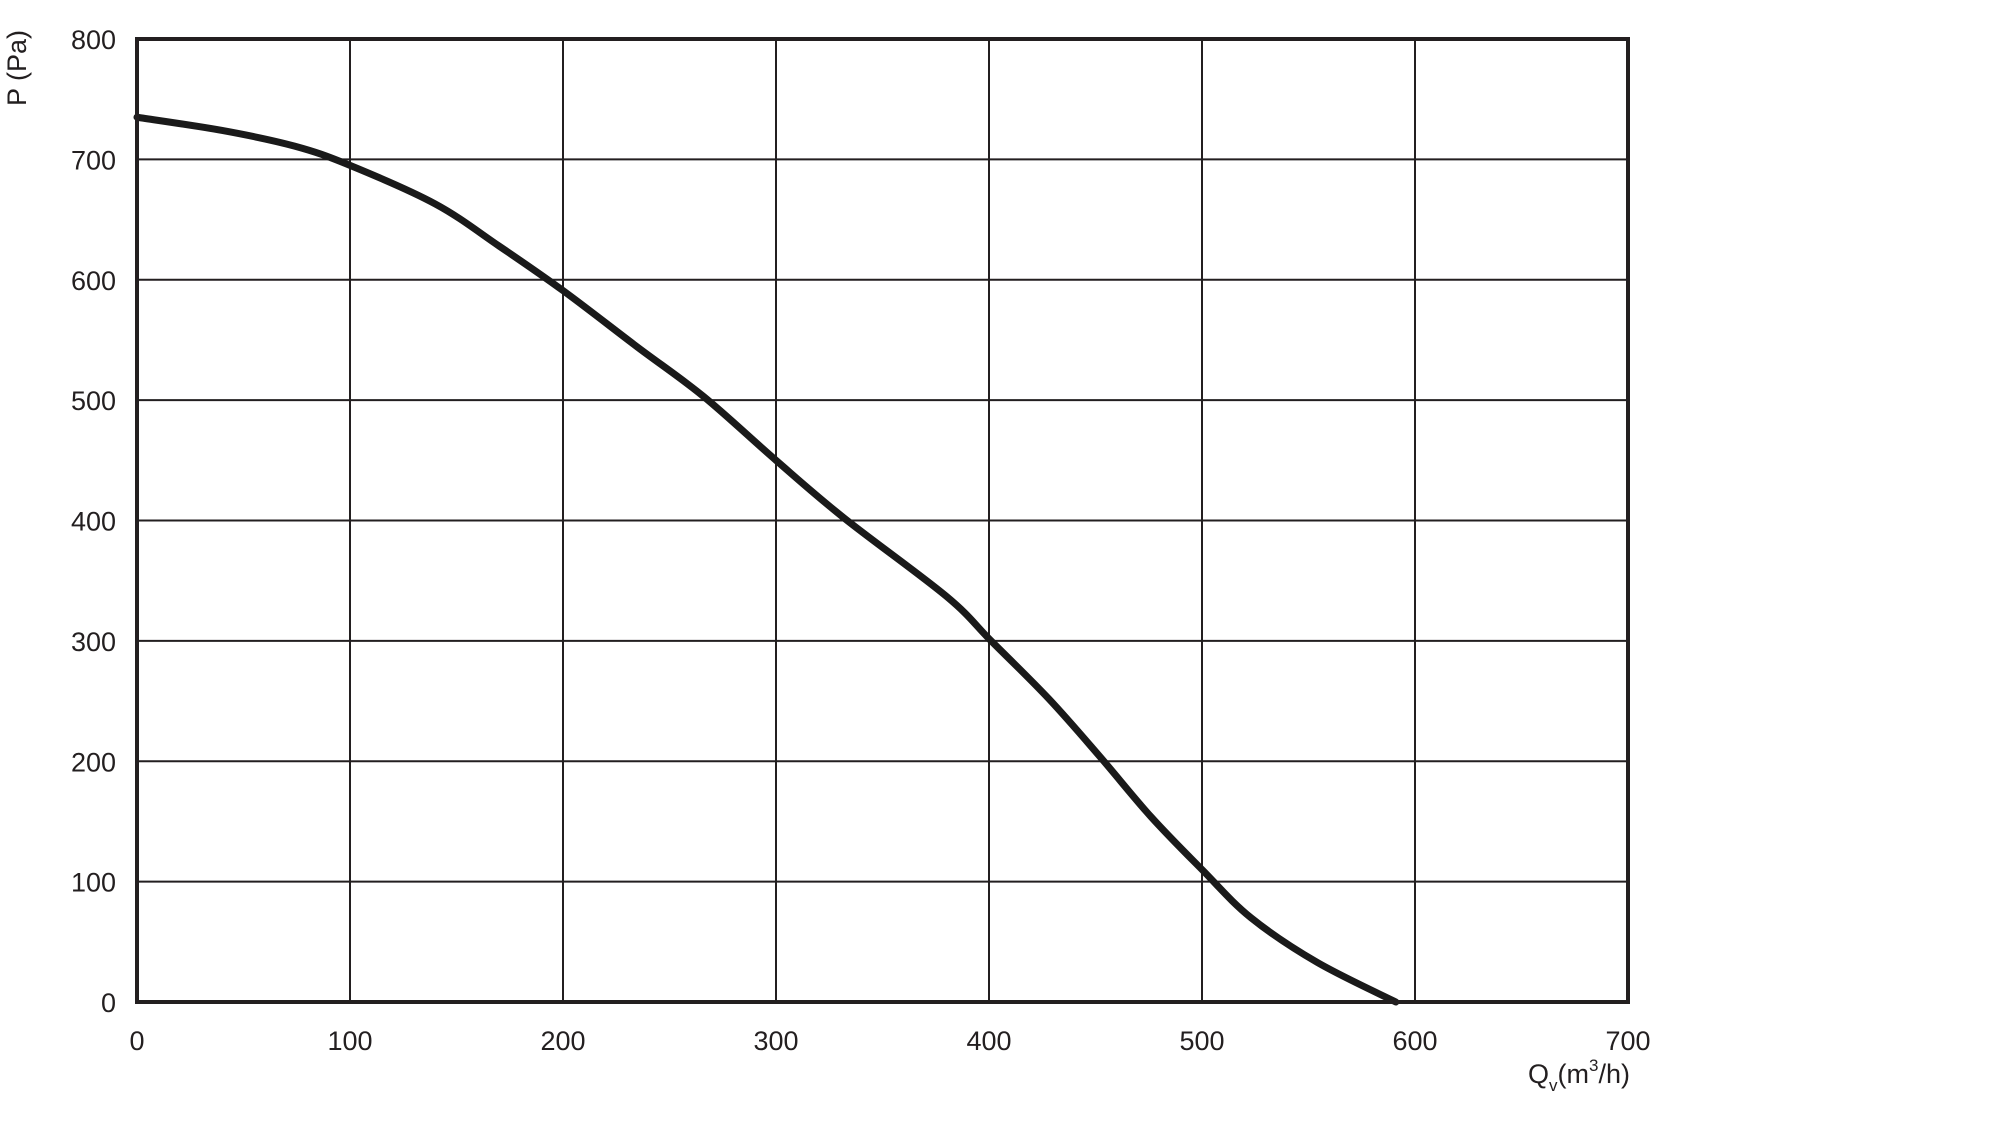 The height and width of the screenshot is (1148, 2000). I want to click on y-tick-label: 300, so click(93, 642).